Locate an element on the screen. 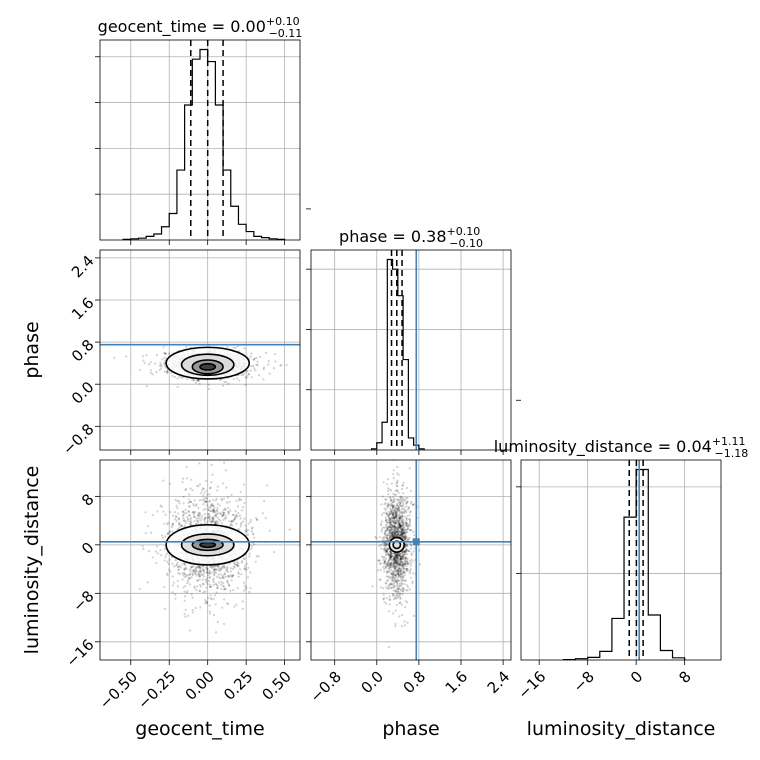  x-tick-label: −0.50 is located at coordinates (118, 690).